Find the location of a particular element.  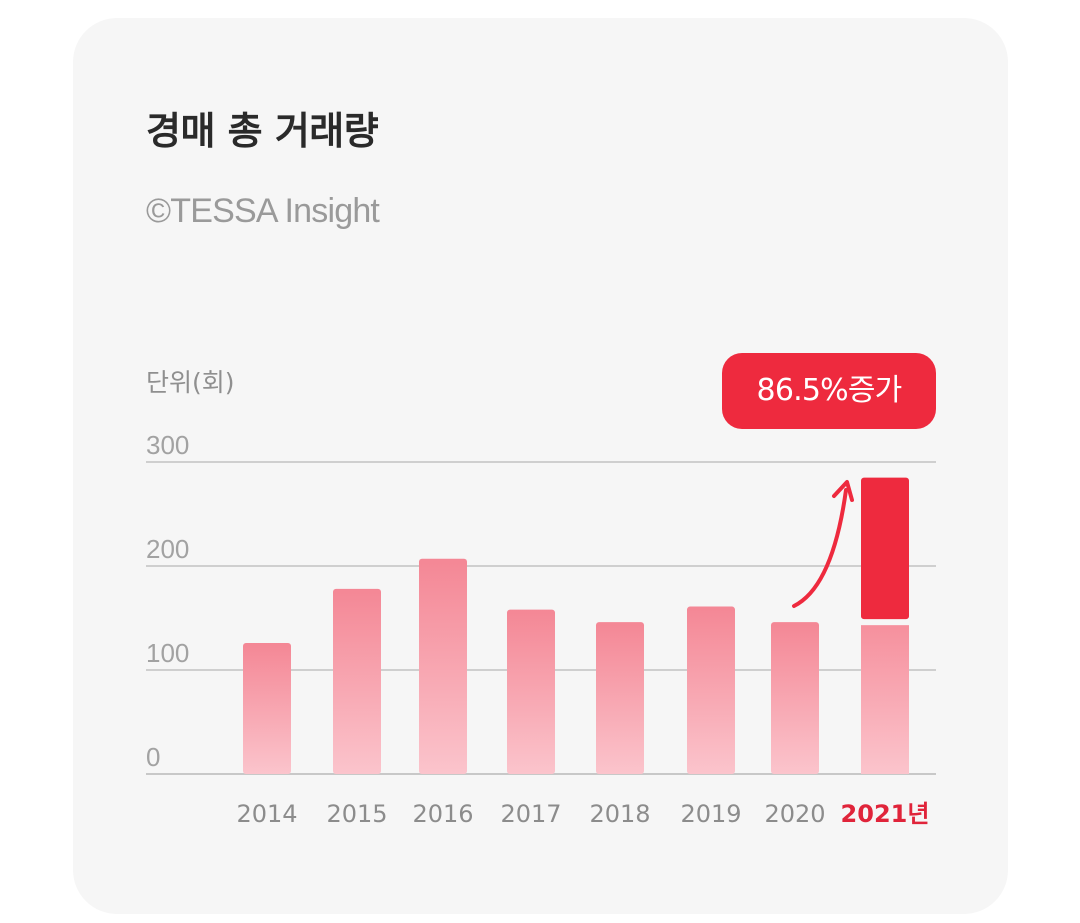

increase-arrow is located at coordinates (820, 548).